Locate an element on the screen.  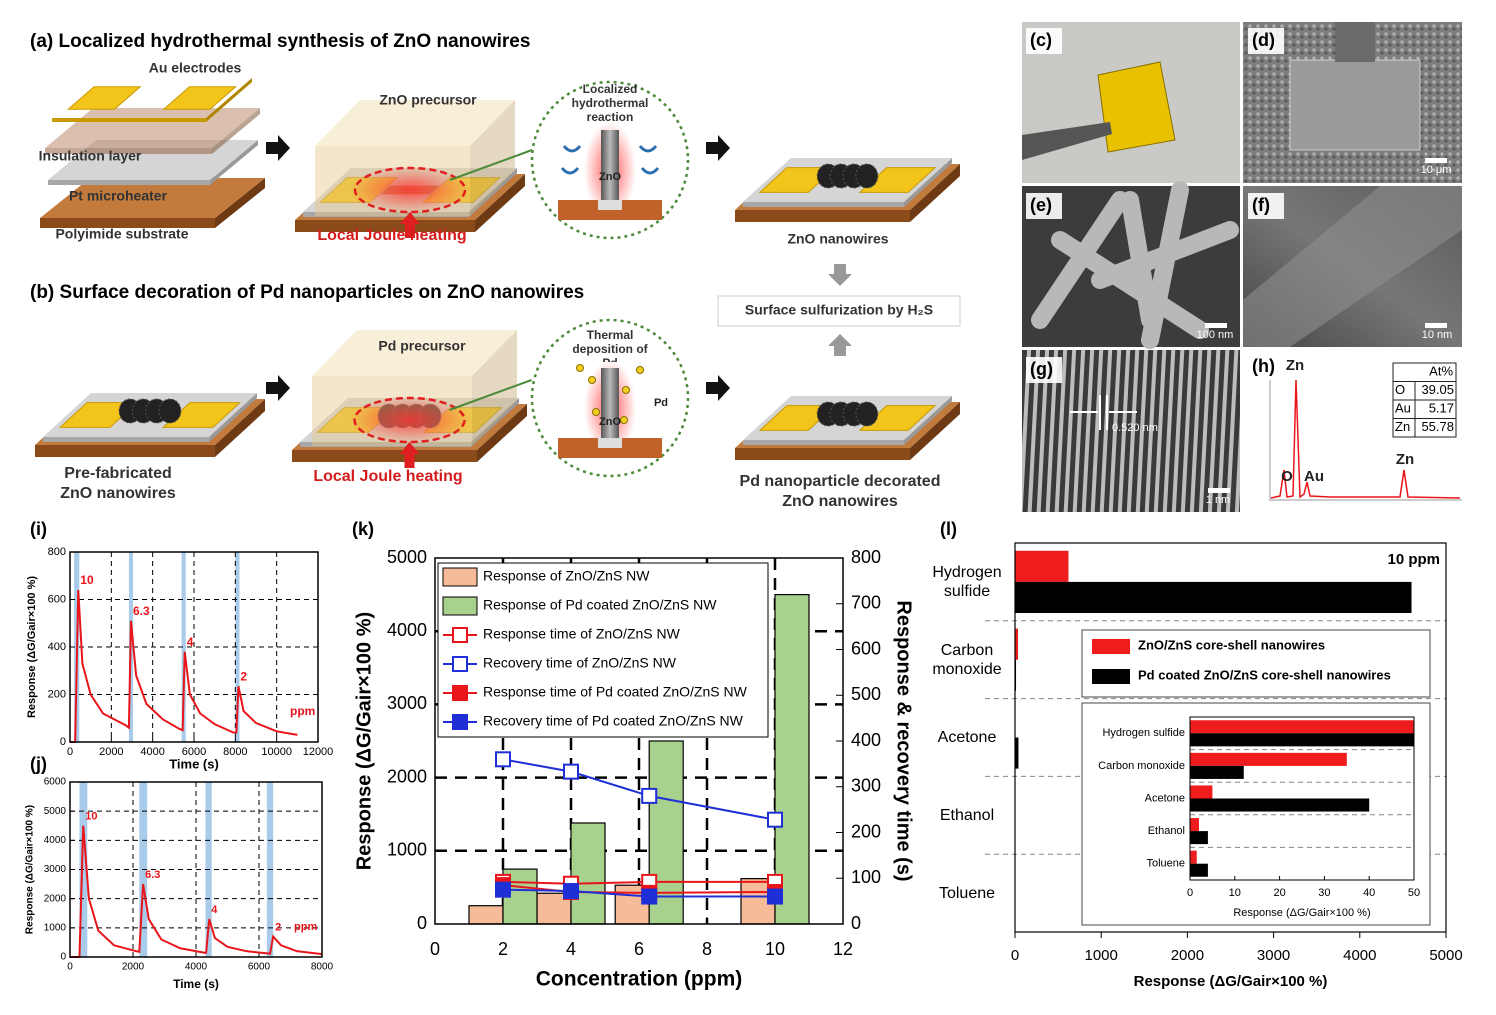
heat-glow is located at coordinates (410, 190).